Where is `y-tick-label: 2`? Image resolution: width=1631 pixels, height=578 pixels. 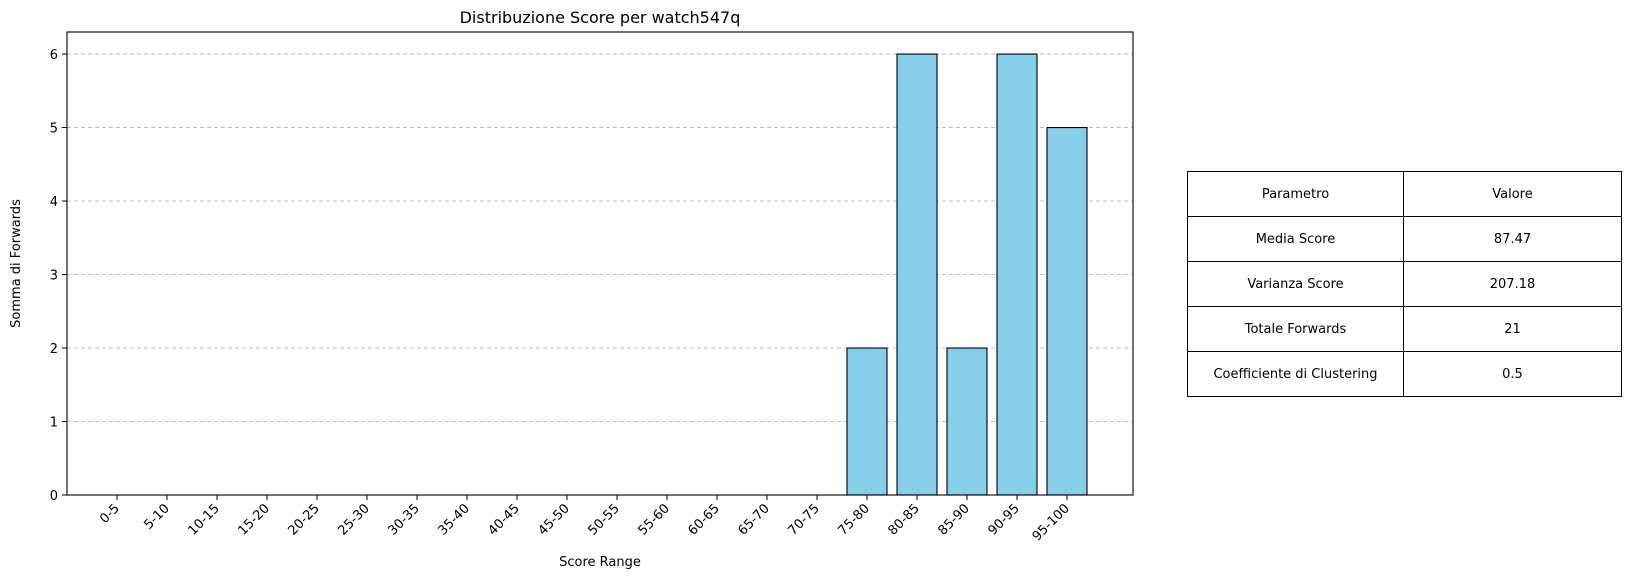 y-tick-label: 2 is located at coordinates (54, 349).